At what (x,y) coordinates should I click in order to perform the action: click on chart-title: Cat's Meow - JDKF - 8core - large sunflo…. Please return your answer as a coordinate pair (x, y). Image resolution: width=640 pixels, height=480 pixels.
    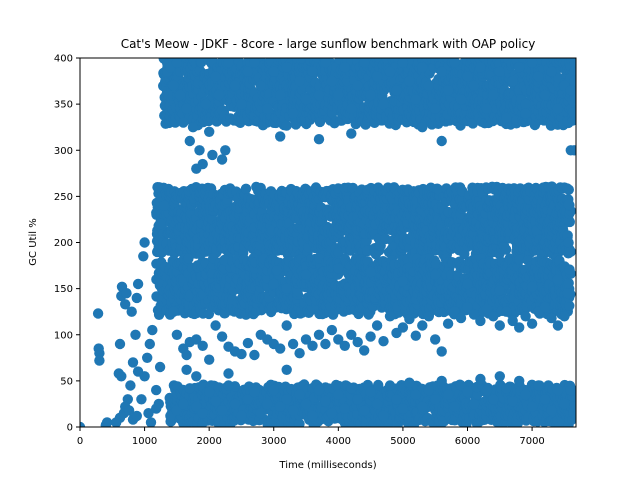
    Looking at the image, I should click on (328, 44).